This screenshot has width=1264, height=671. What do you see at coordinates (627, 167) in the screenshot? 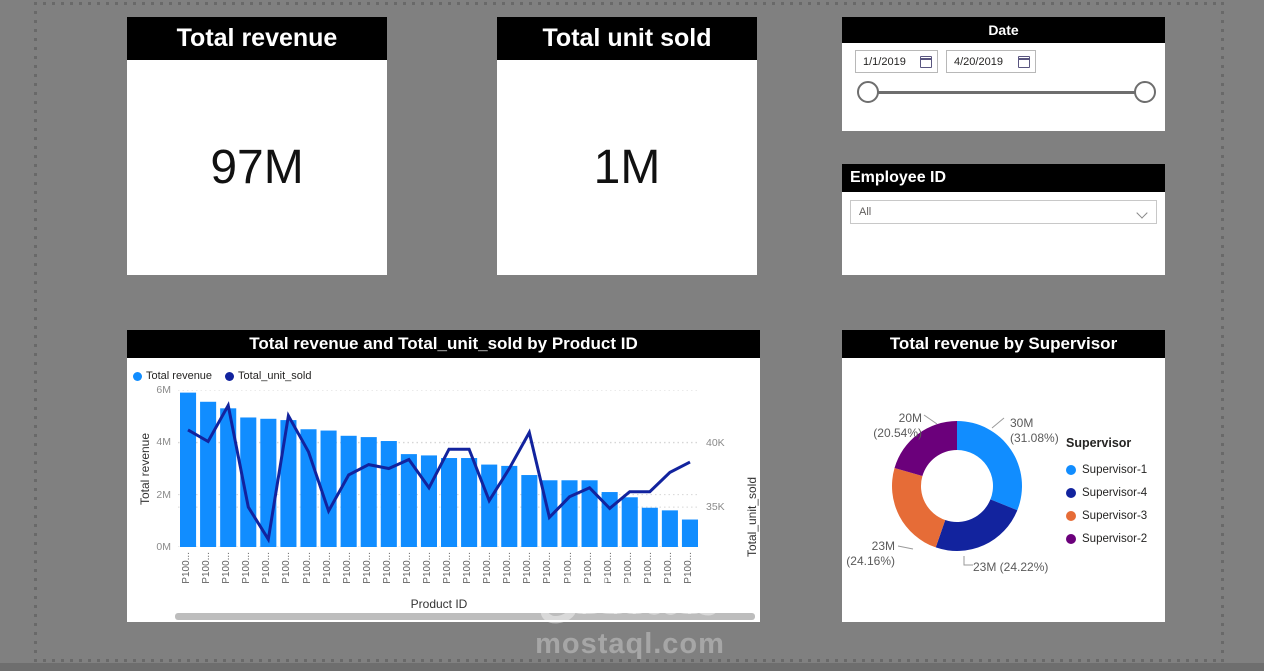
I see `card-total-unit-sold-value: 1M` at bounding box center [627, 167].